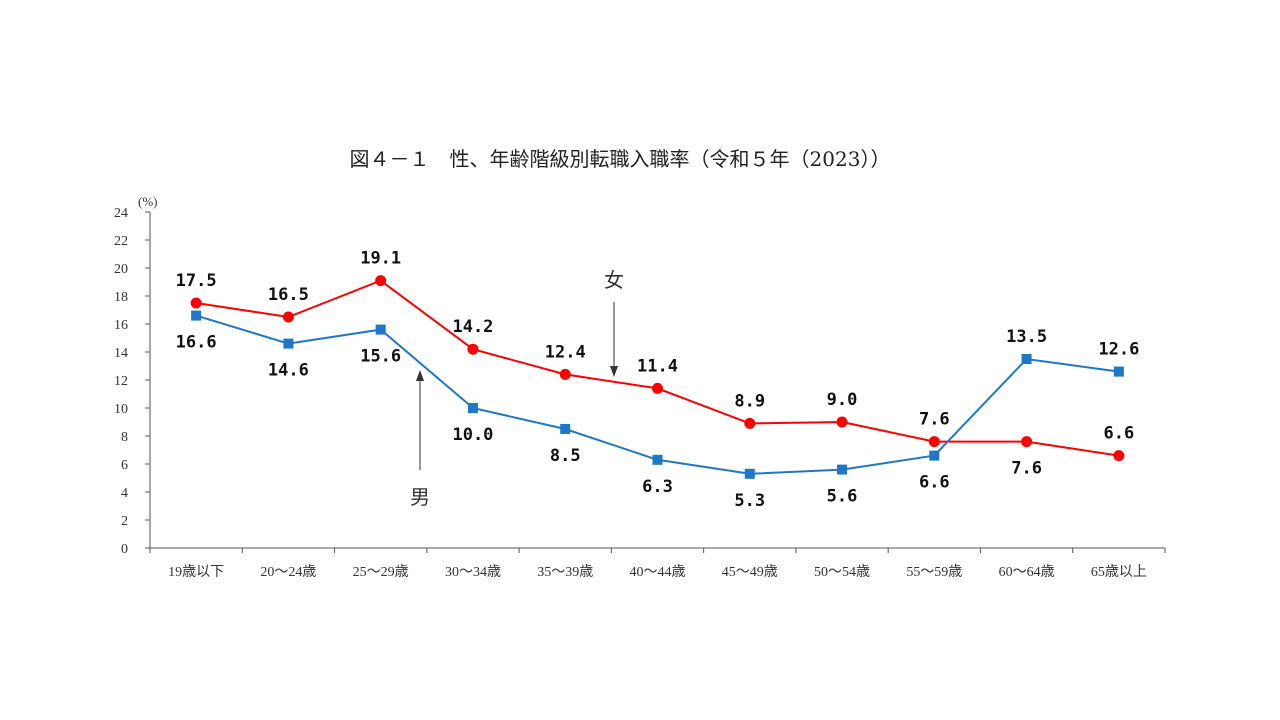  I want to click on x-category-label: 50～54歳, so click(842, 572).